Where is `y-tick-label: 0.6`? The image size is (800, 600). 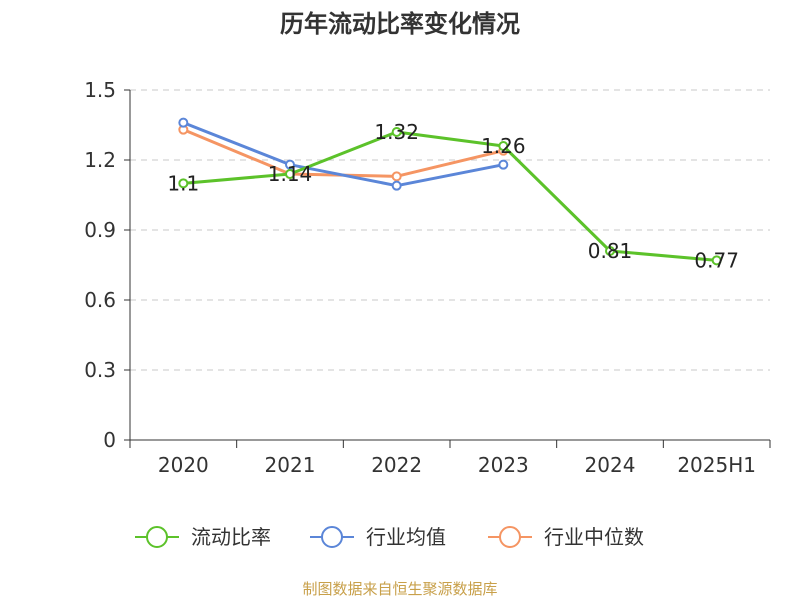
y-tick-label: 0.6 is located at coordinates (100, 300).